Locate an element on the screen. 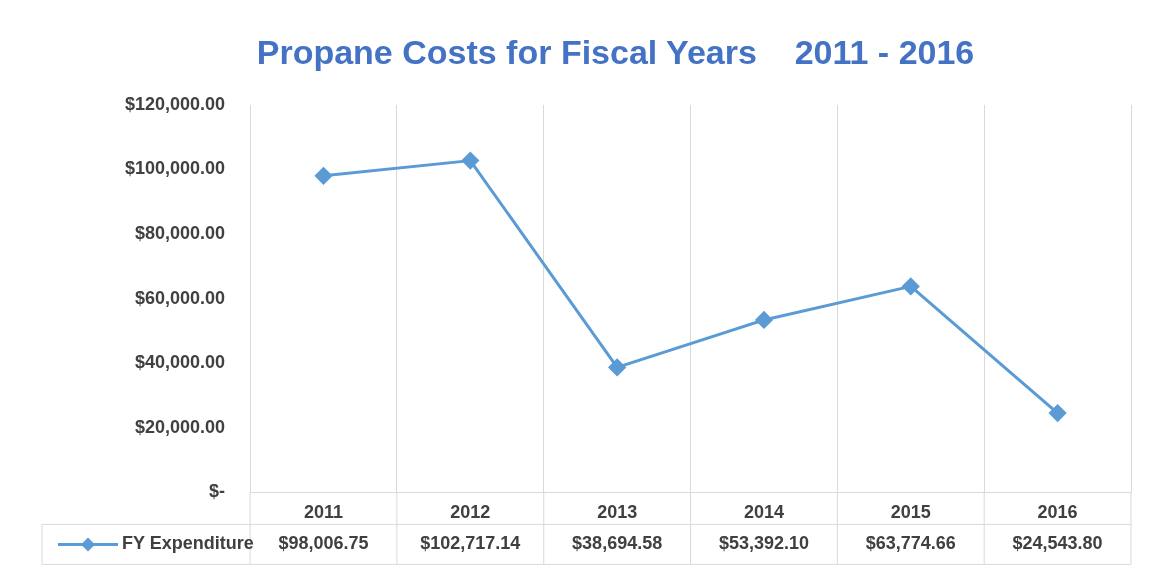 The width and height of the screenshot is (1153, 582). y-tick-label: $40,000.00 is located at coordinates (180, 362).